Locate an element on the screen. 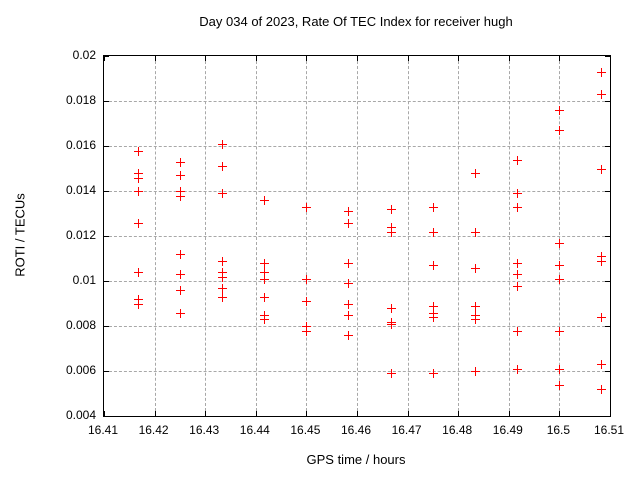 This screenshot has height=480, width=640. x-tick-label: 16.46 is located at coordinates (356, 430).